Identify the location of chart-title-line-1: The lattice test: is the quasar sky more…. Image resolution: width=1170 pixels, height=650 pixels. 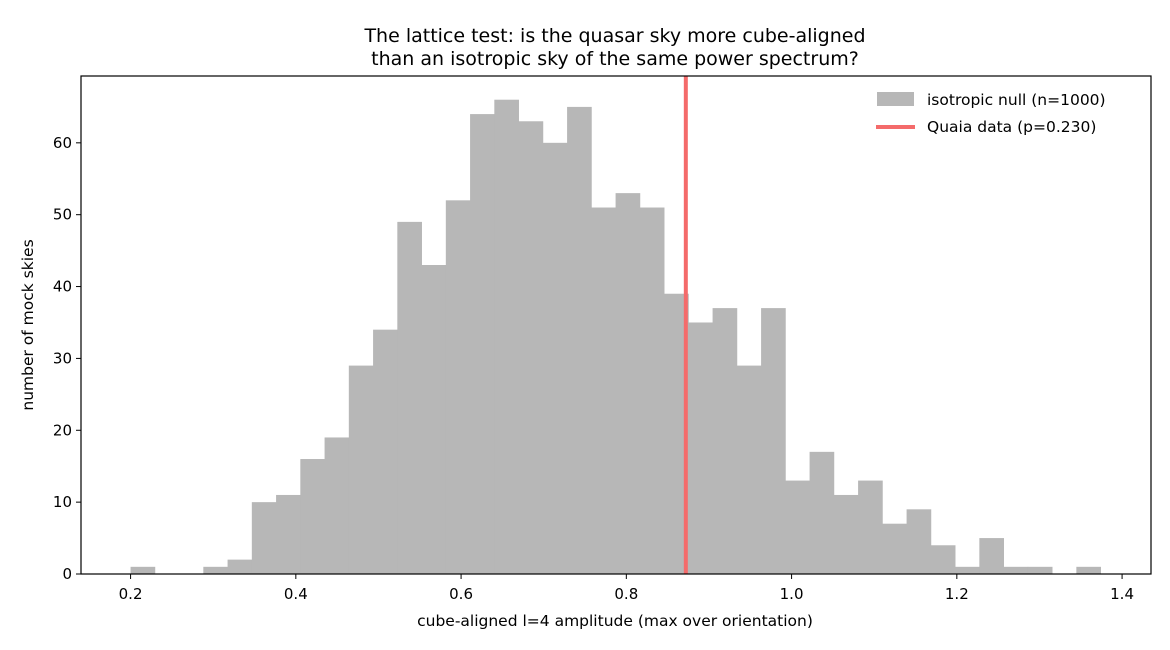
(614, 36).